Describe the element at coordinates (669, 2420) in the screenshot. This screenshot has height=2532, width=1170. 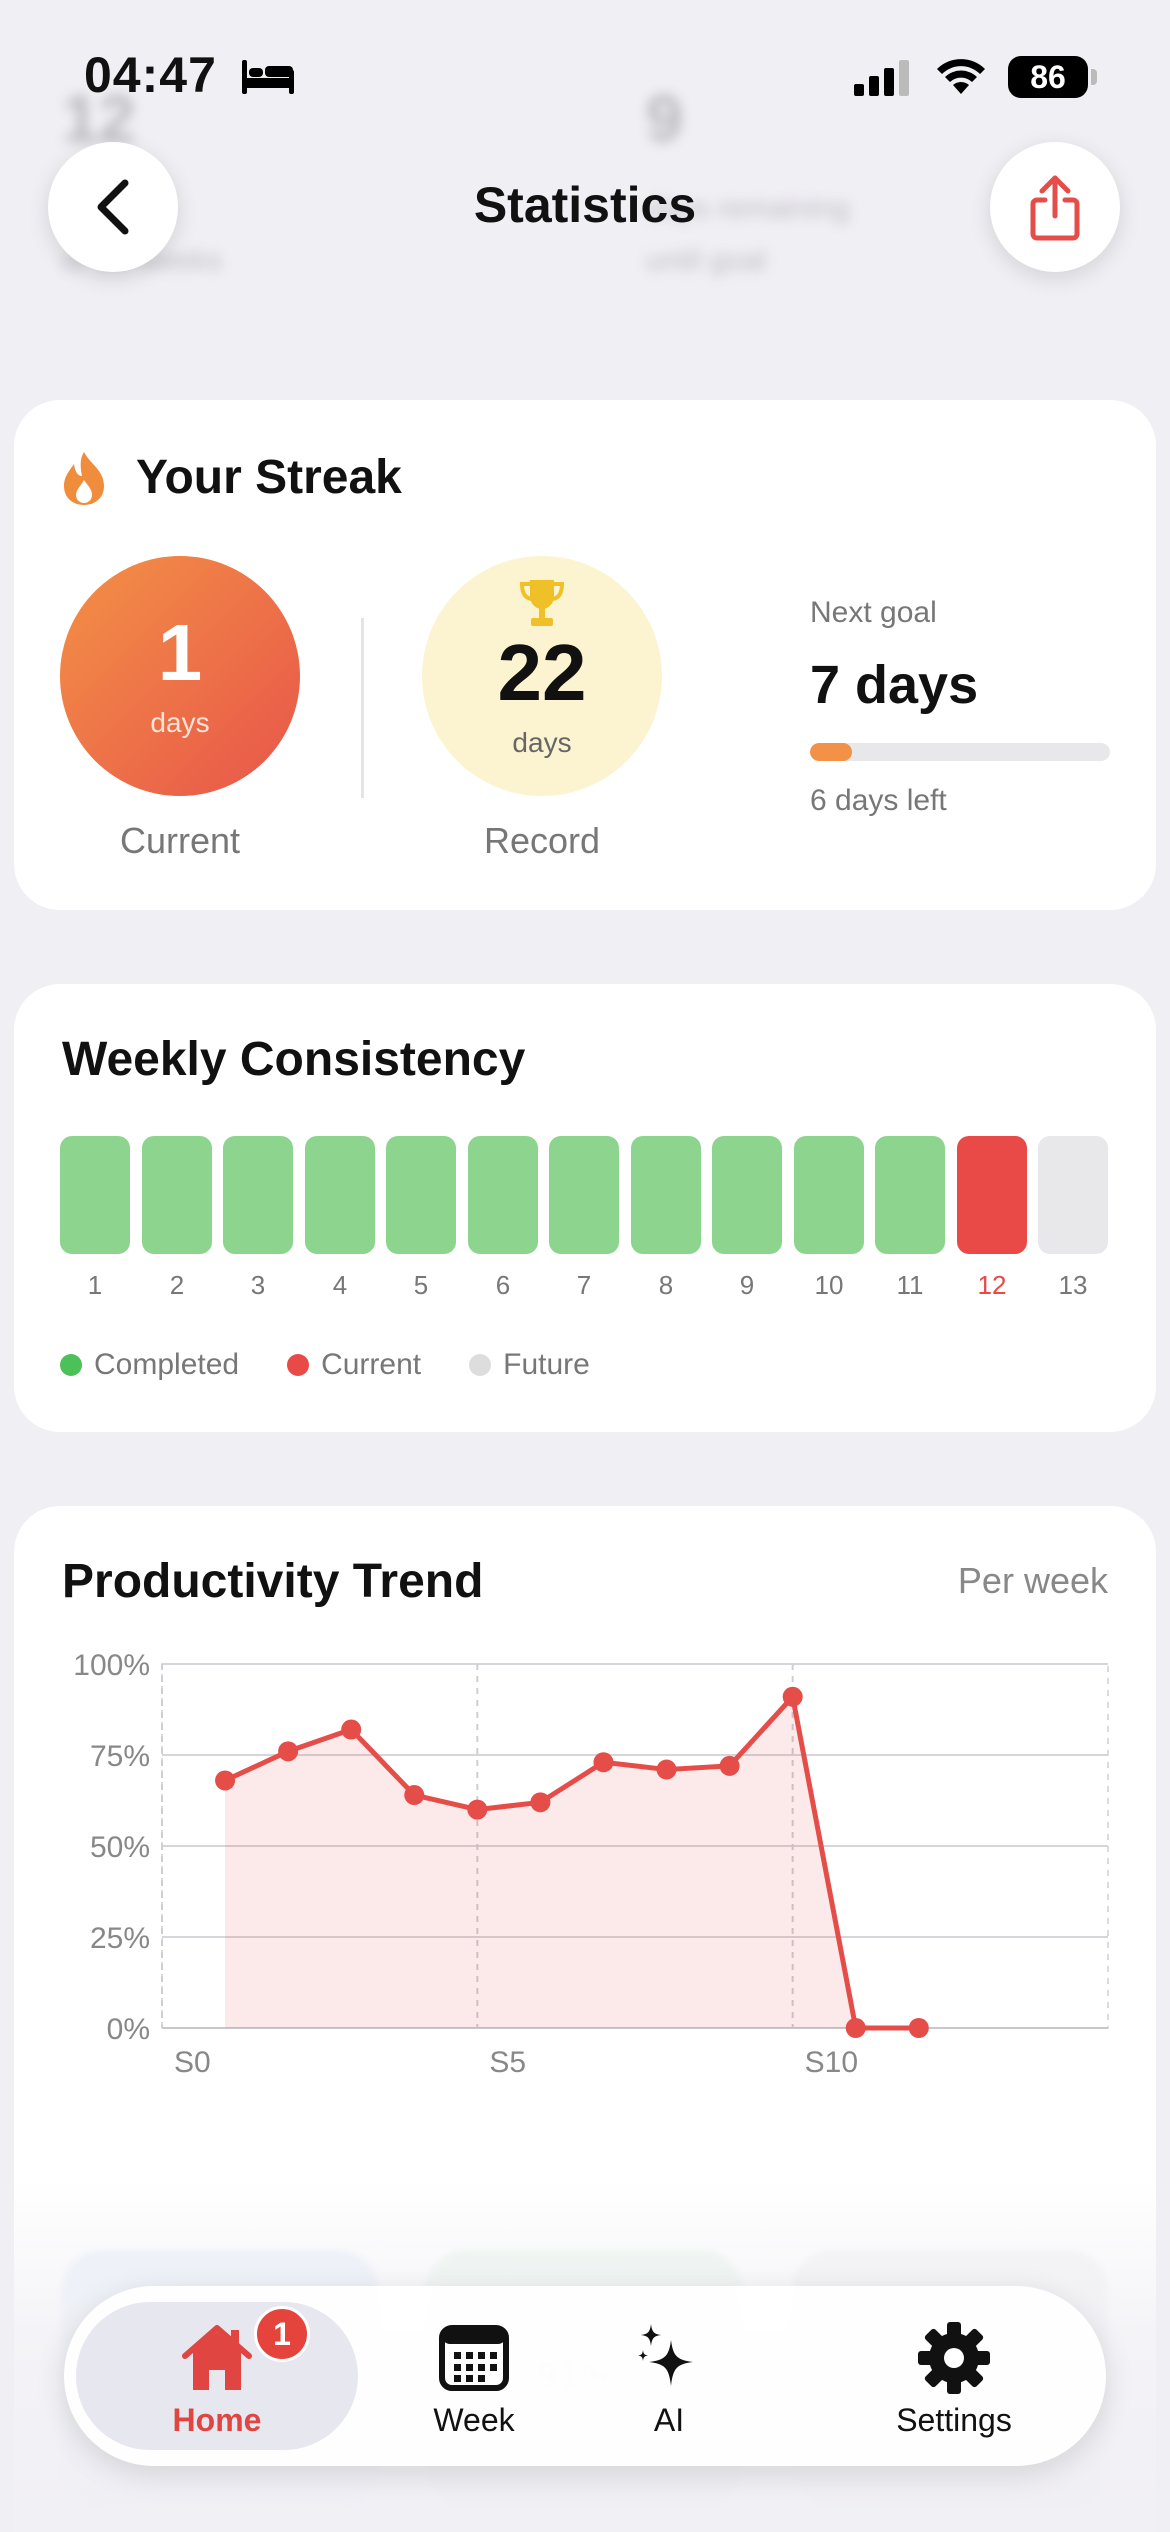
I see `tab-ai-label: AI` at that location.